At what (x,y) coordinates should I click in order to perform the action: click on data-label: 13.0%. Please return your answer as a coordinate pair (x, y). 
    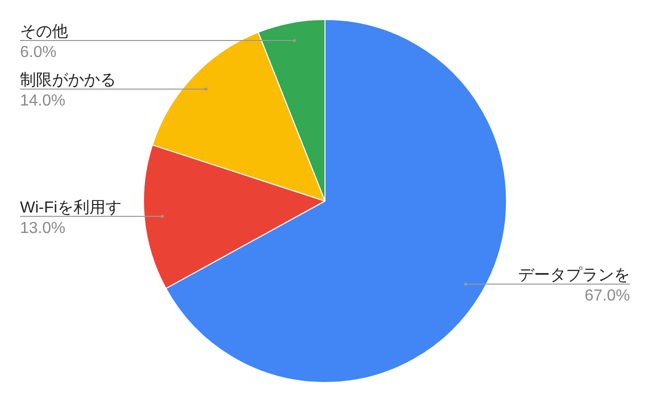
    Looking at the image, I should click on (43, 228).